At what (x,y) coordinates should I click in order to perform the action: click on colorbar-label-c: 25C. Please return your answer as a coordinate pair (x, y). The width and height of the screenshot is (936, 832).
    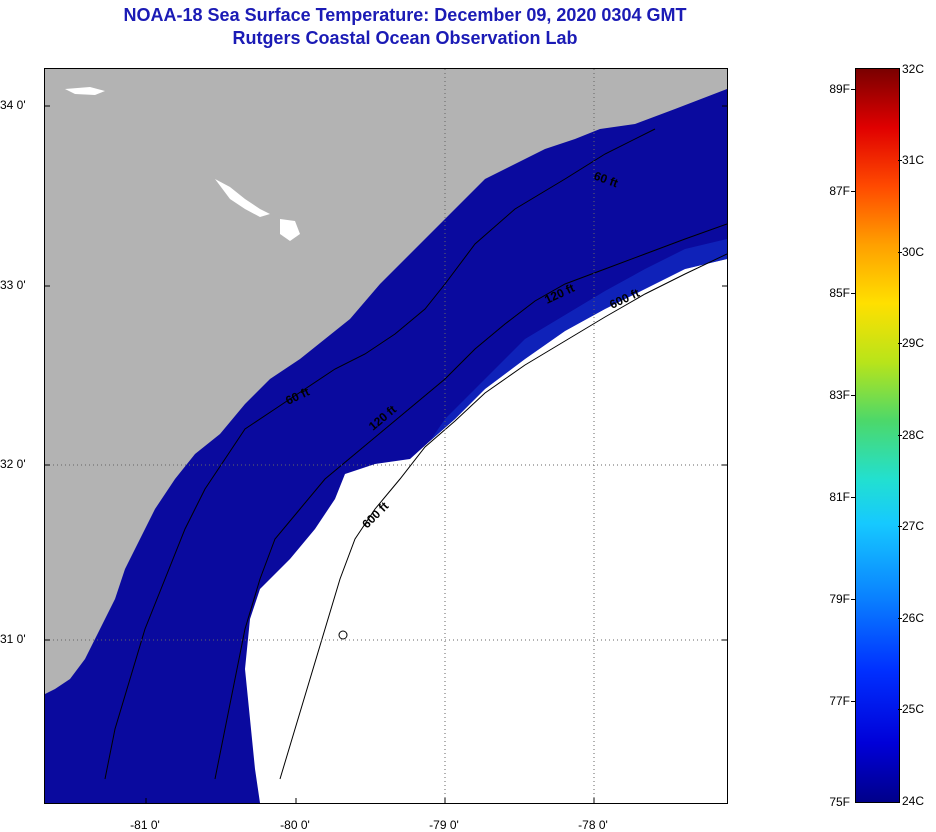
    Looking at the image, I should click on (913, 709).